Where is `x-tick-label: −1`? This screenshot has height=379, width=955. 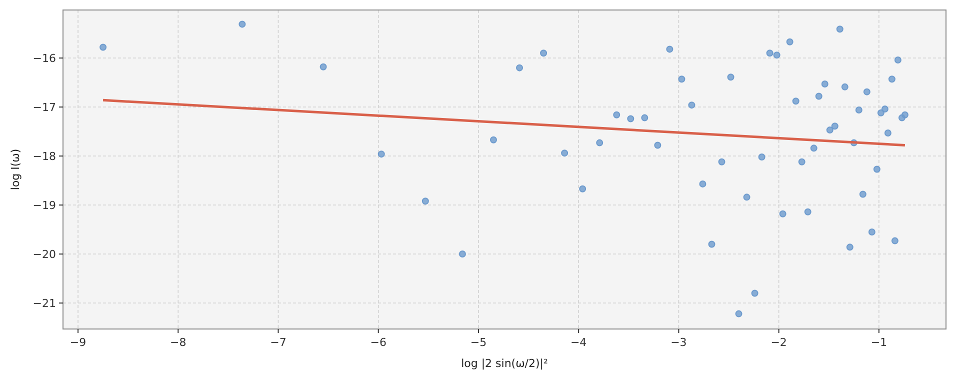 x-tick-label: −1 is located at coordinates (879, 342).